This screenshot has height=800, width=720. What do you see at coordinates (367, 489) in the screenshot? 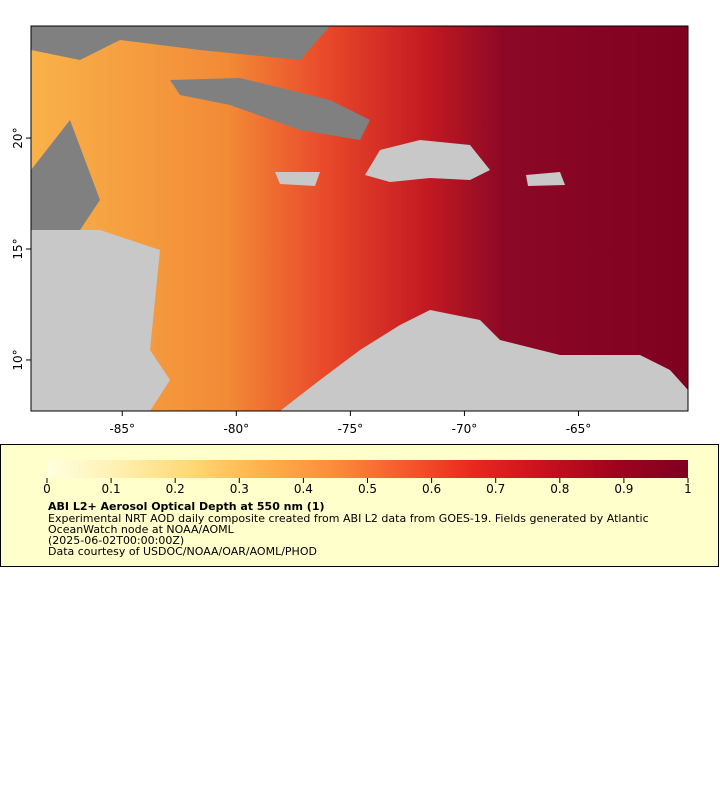
I see `colorbar-tick-label: 0.5` at bounding box center [367, 489].